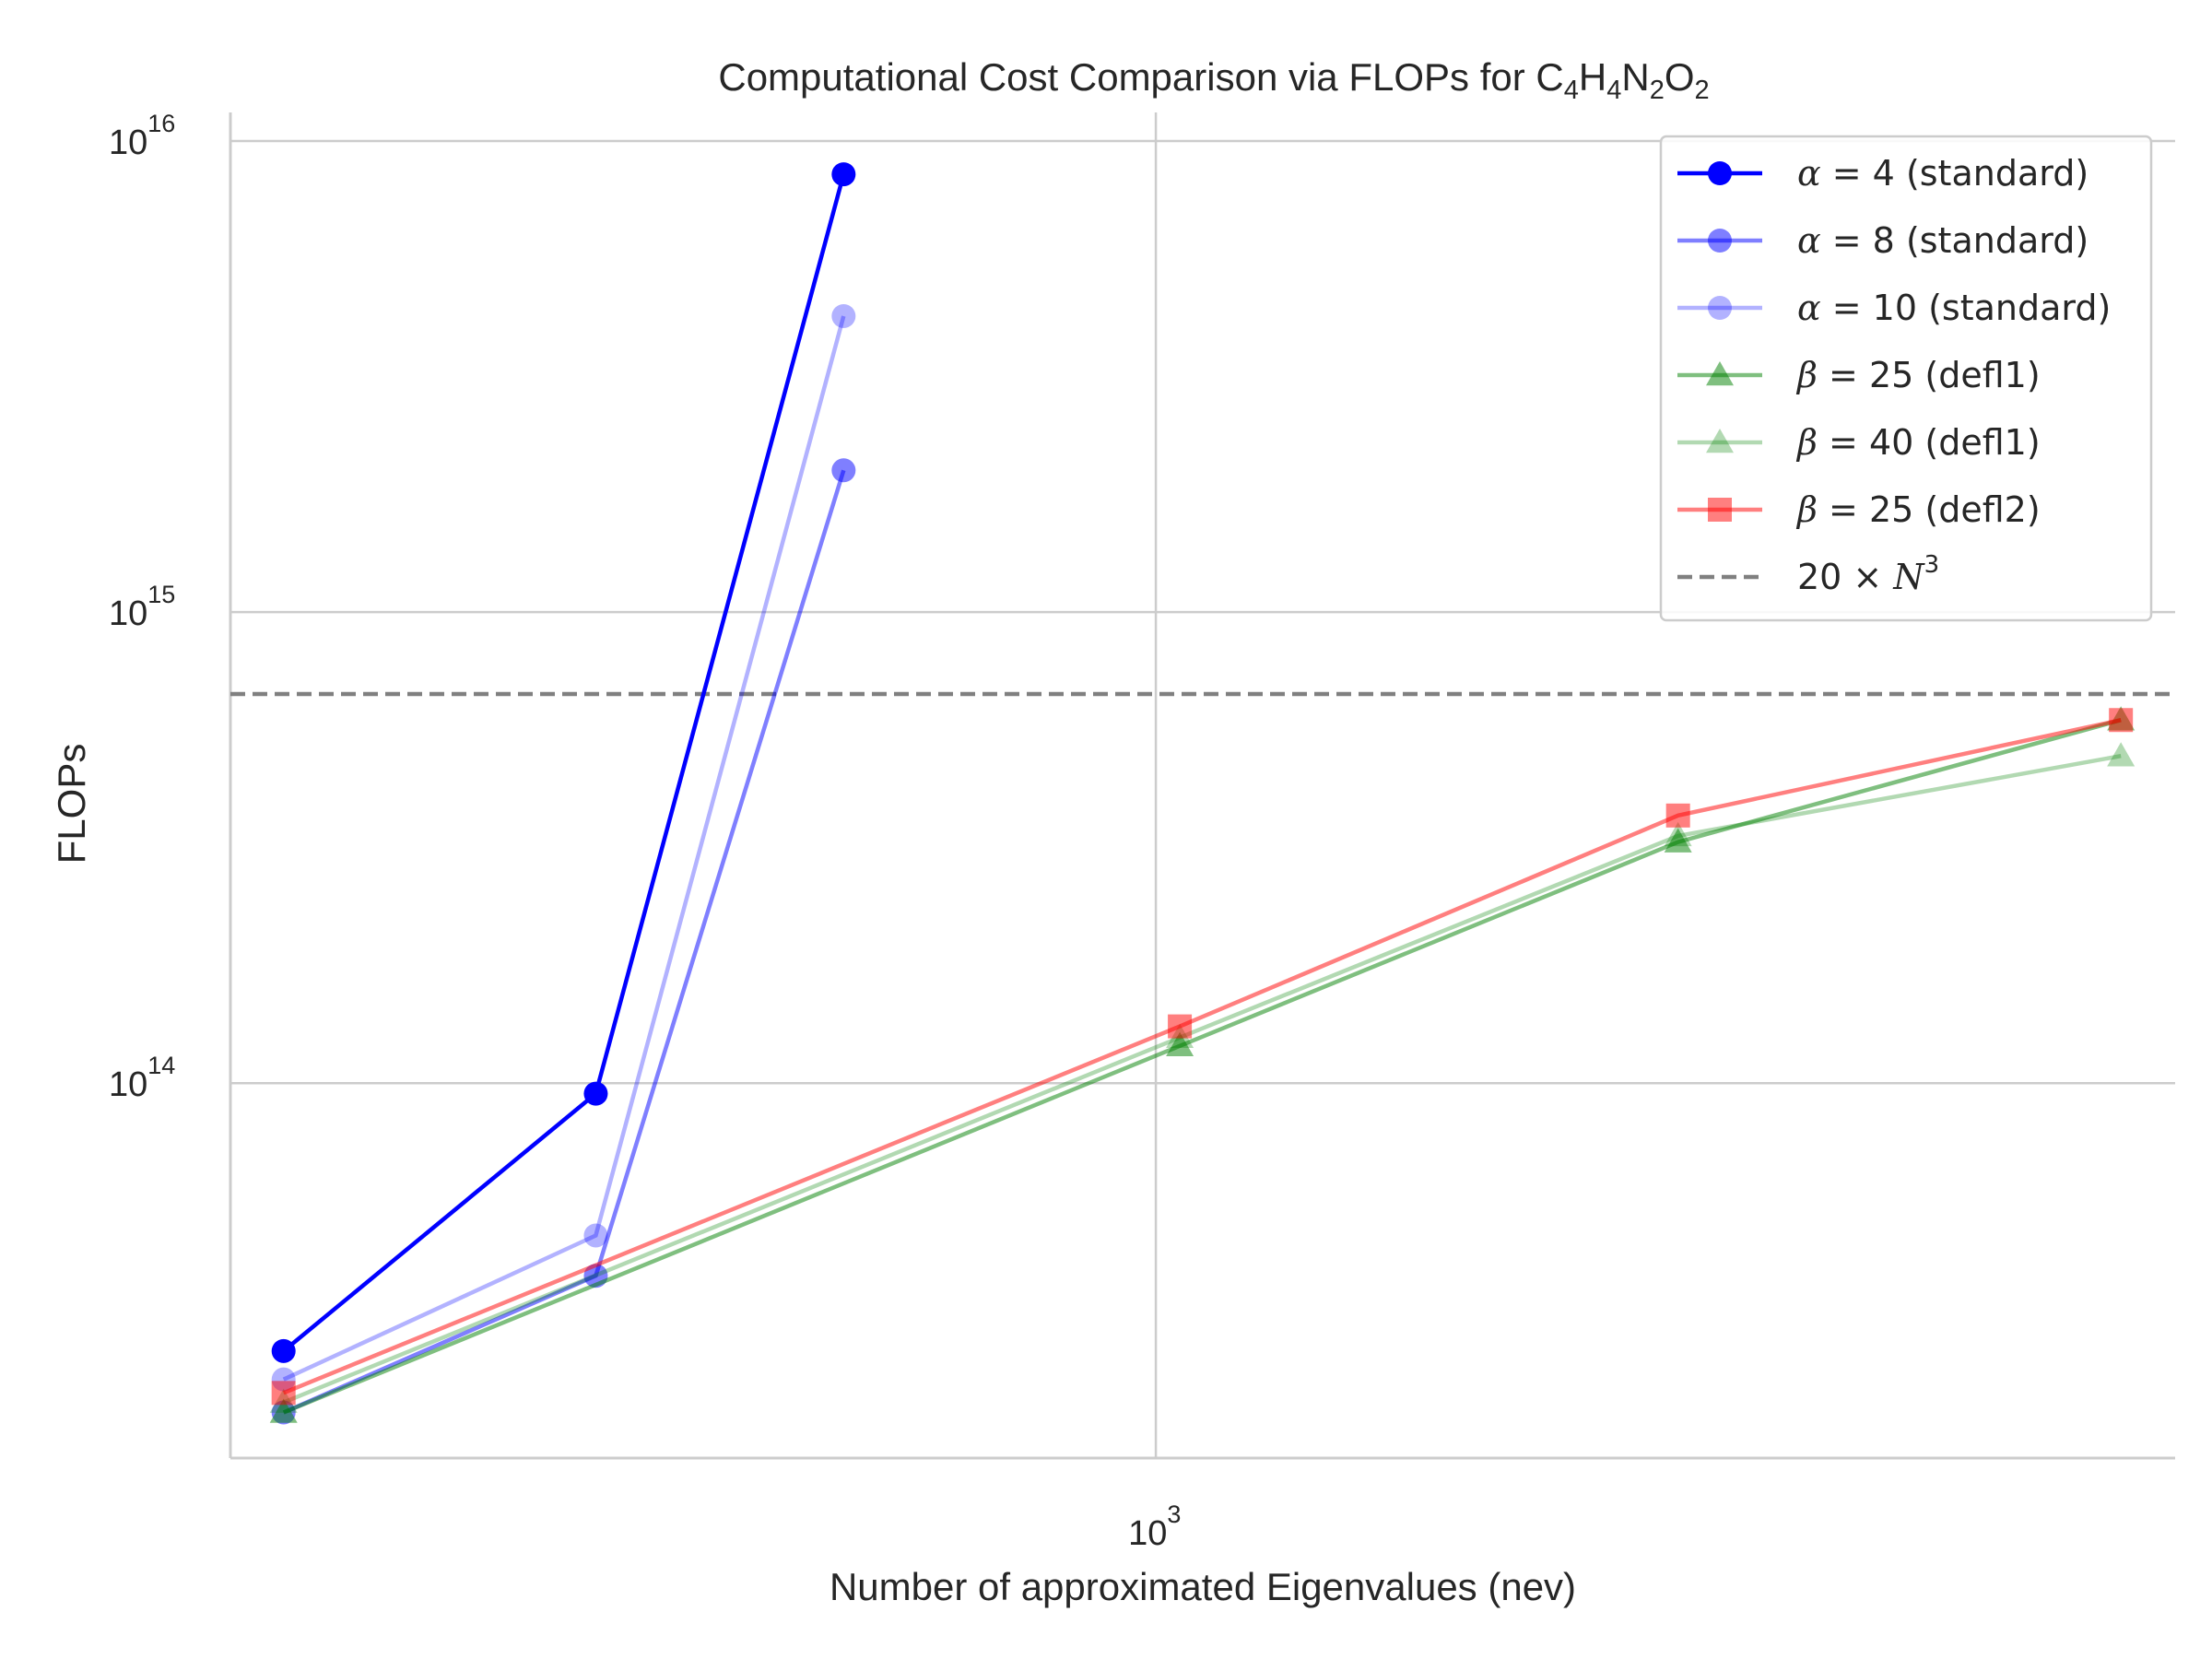 Image resolution: width=2212 pixels, height=1659 pixels. Describe the element at coordinates (142, 1078) in the screenshot. I see `y-tick-label: 1014` at that location.